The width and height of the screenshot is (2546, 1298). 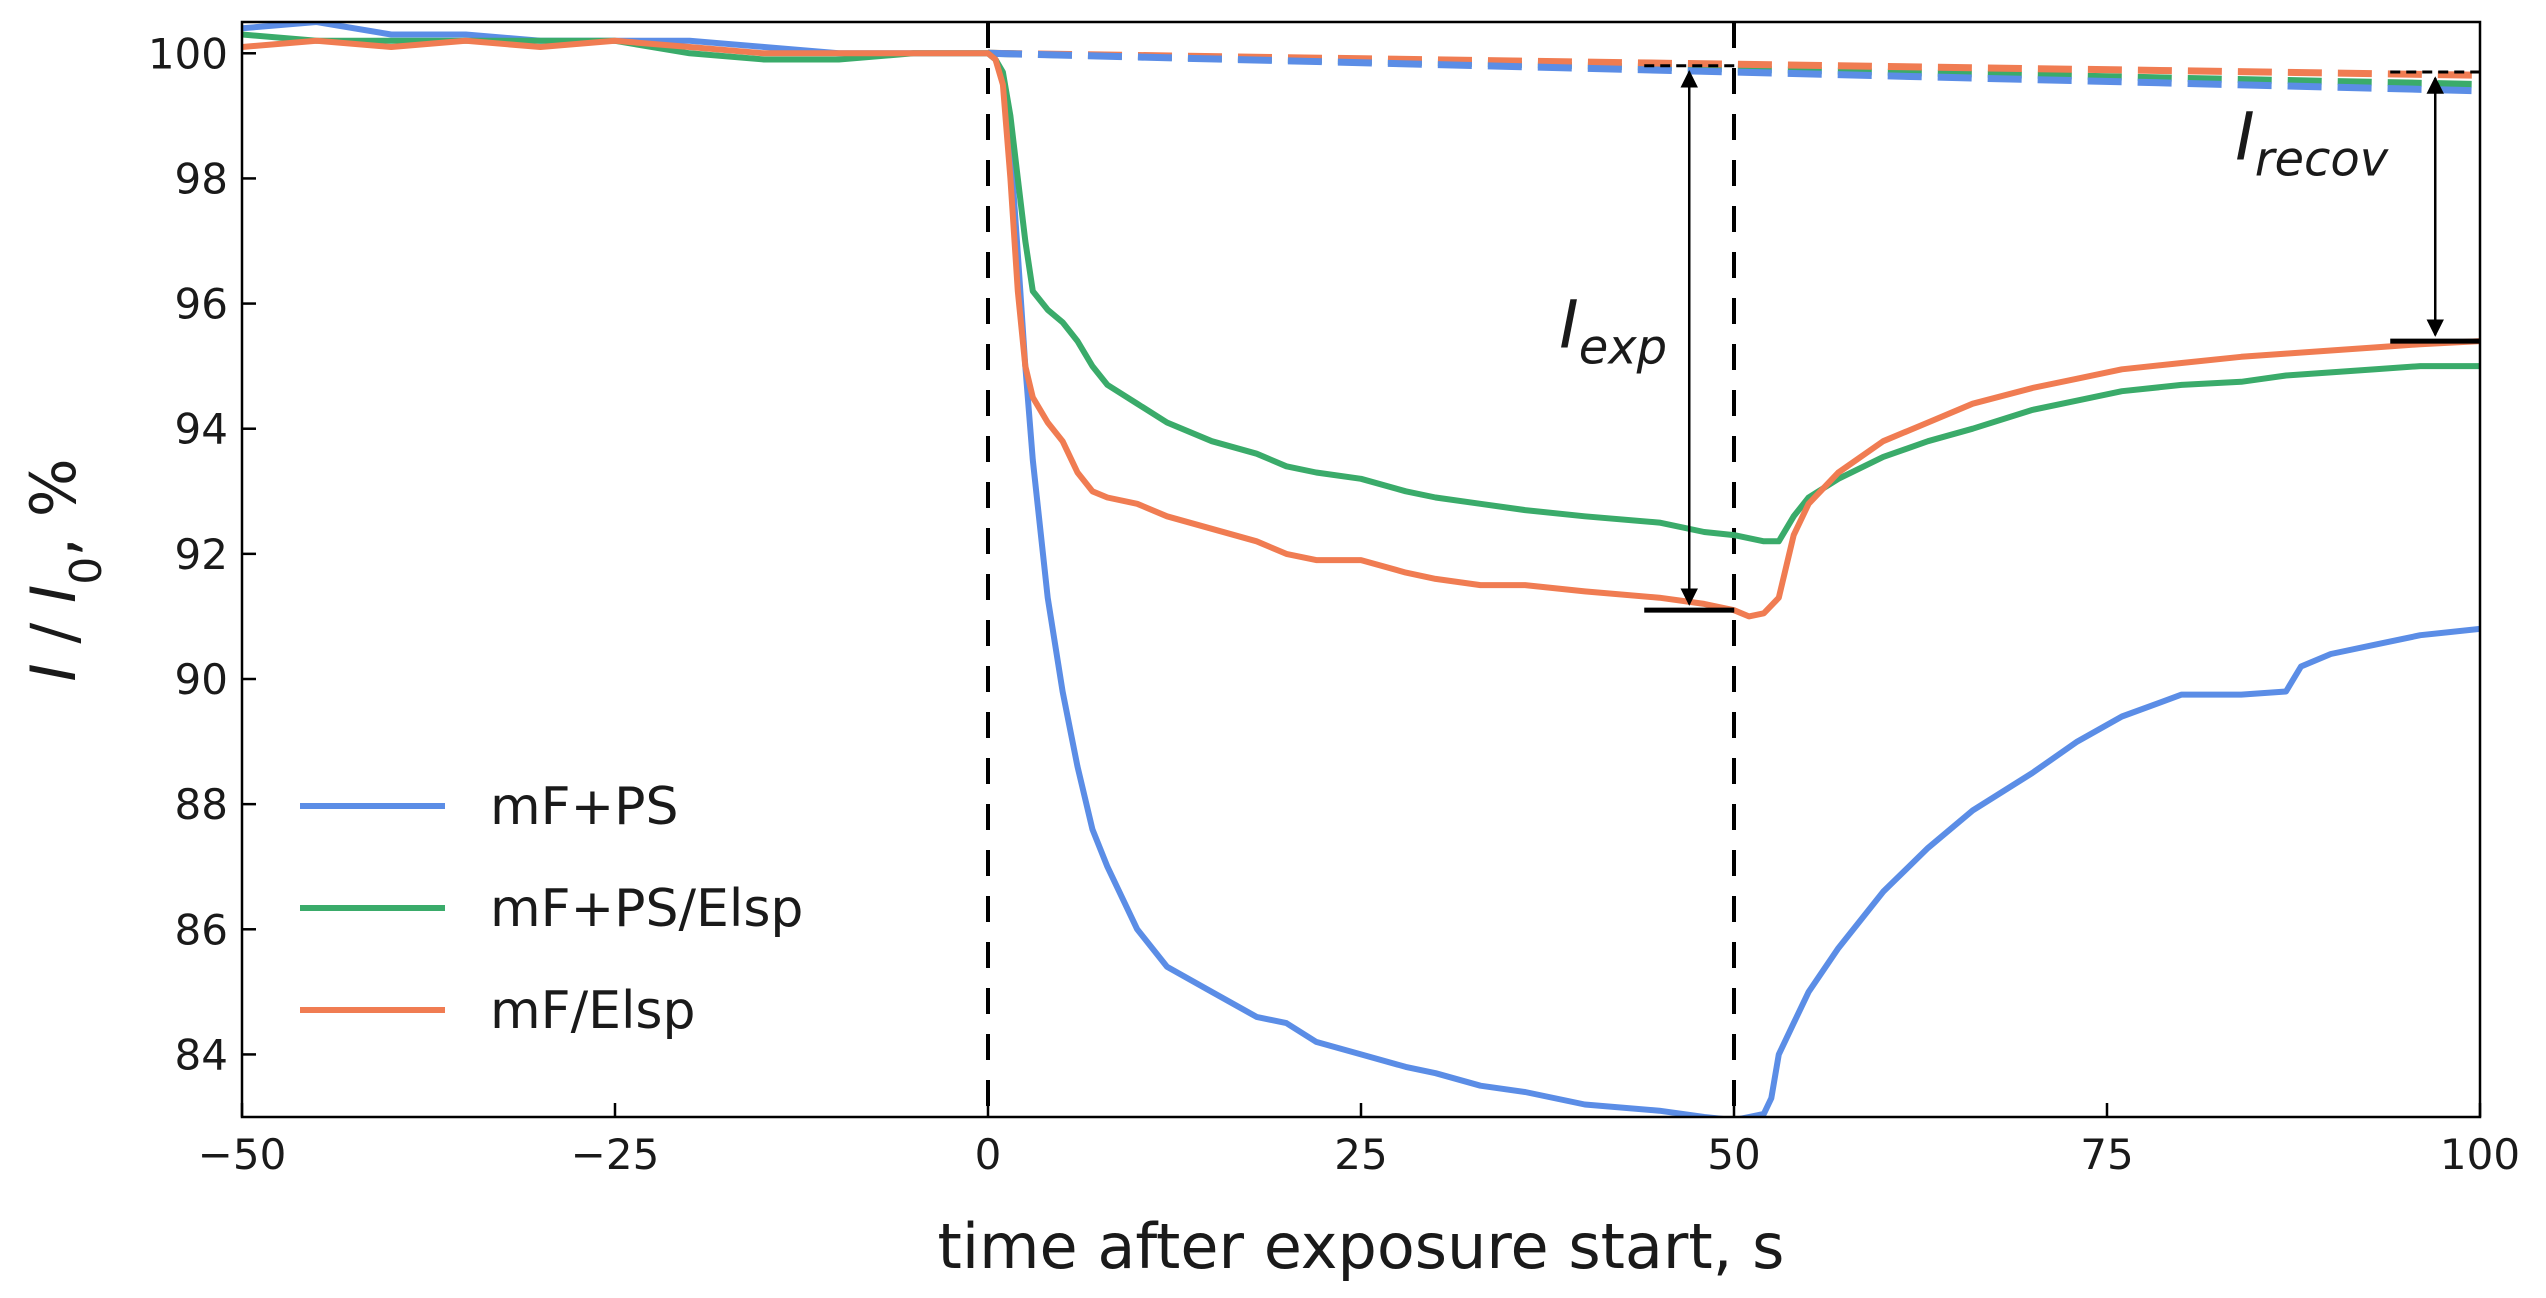 I want to click on i-recov-label: Irecov, so click(x=2311, y=143).